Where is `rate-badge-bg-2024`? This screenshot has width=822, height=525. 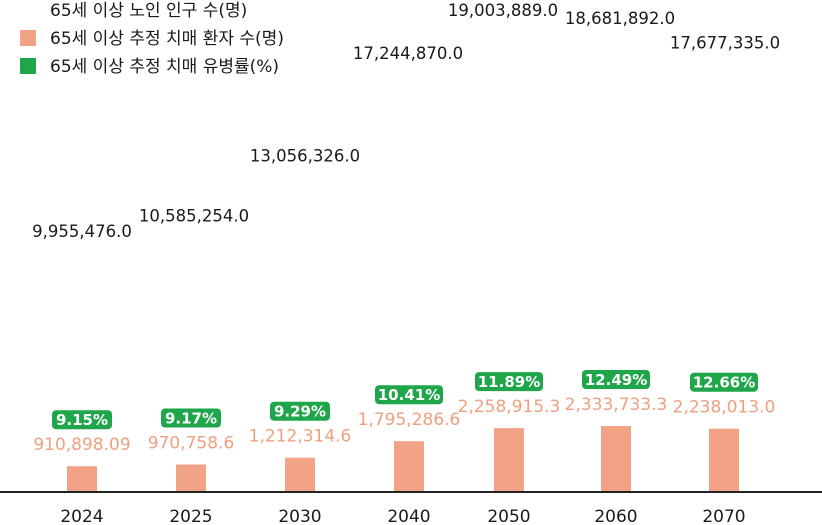 rate-badge-bg-2024 is located at coordinates (82, 420).